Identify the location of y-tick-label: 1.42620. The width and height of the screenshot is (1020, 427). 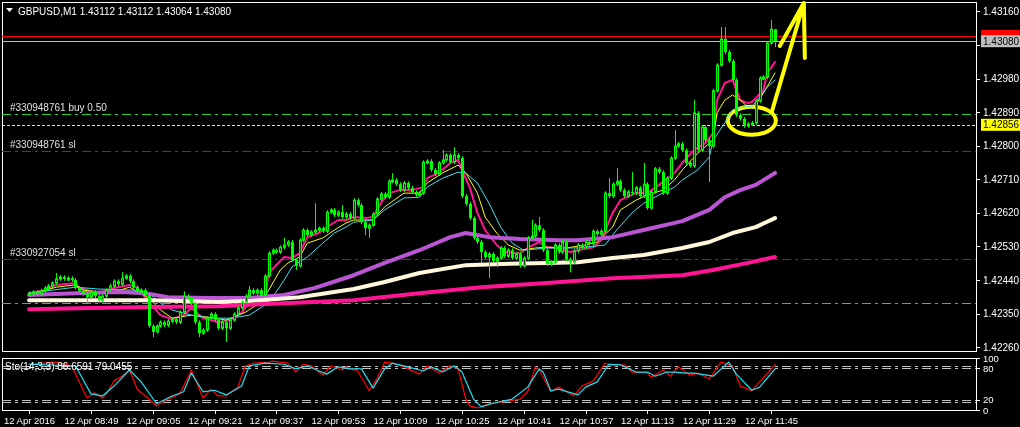
(1001, 213).